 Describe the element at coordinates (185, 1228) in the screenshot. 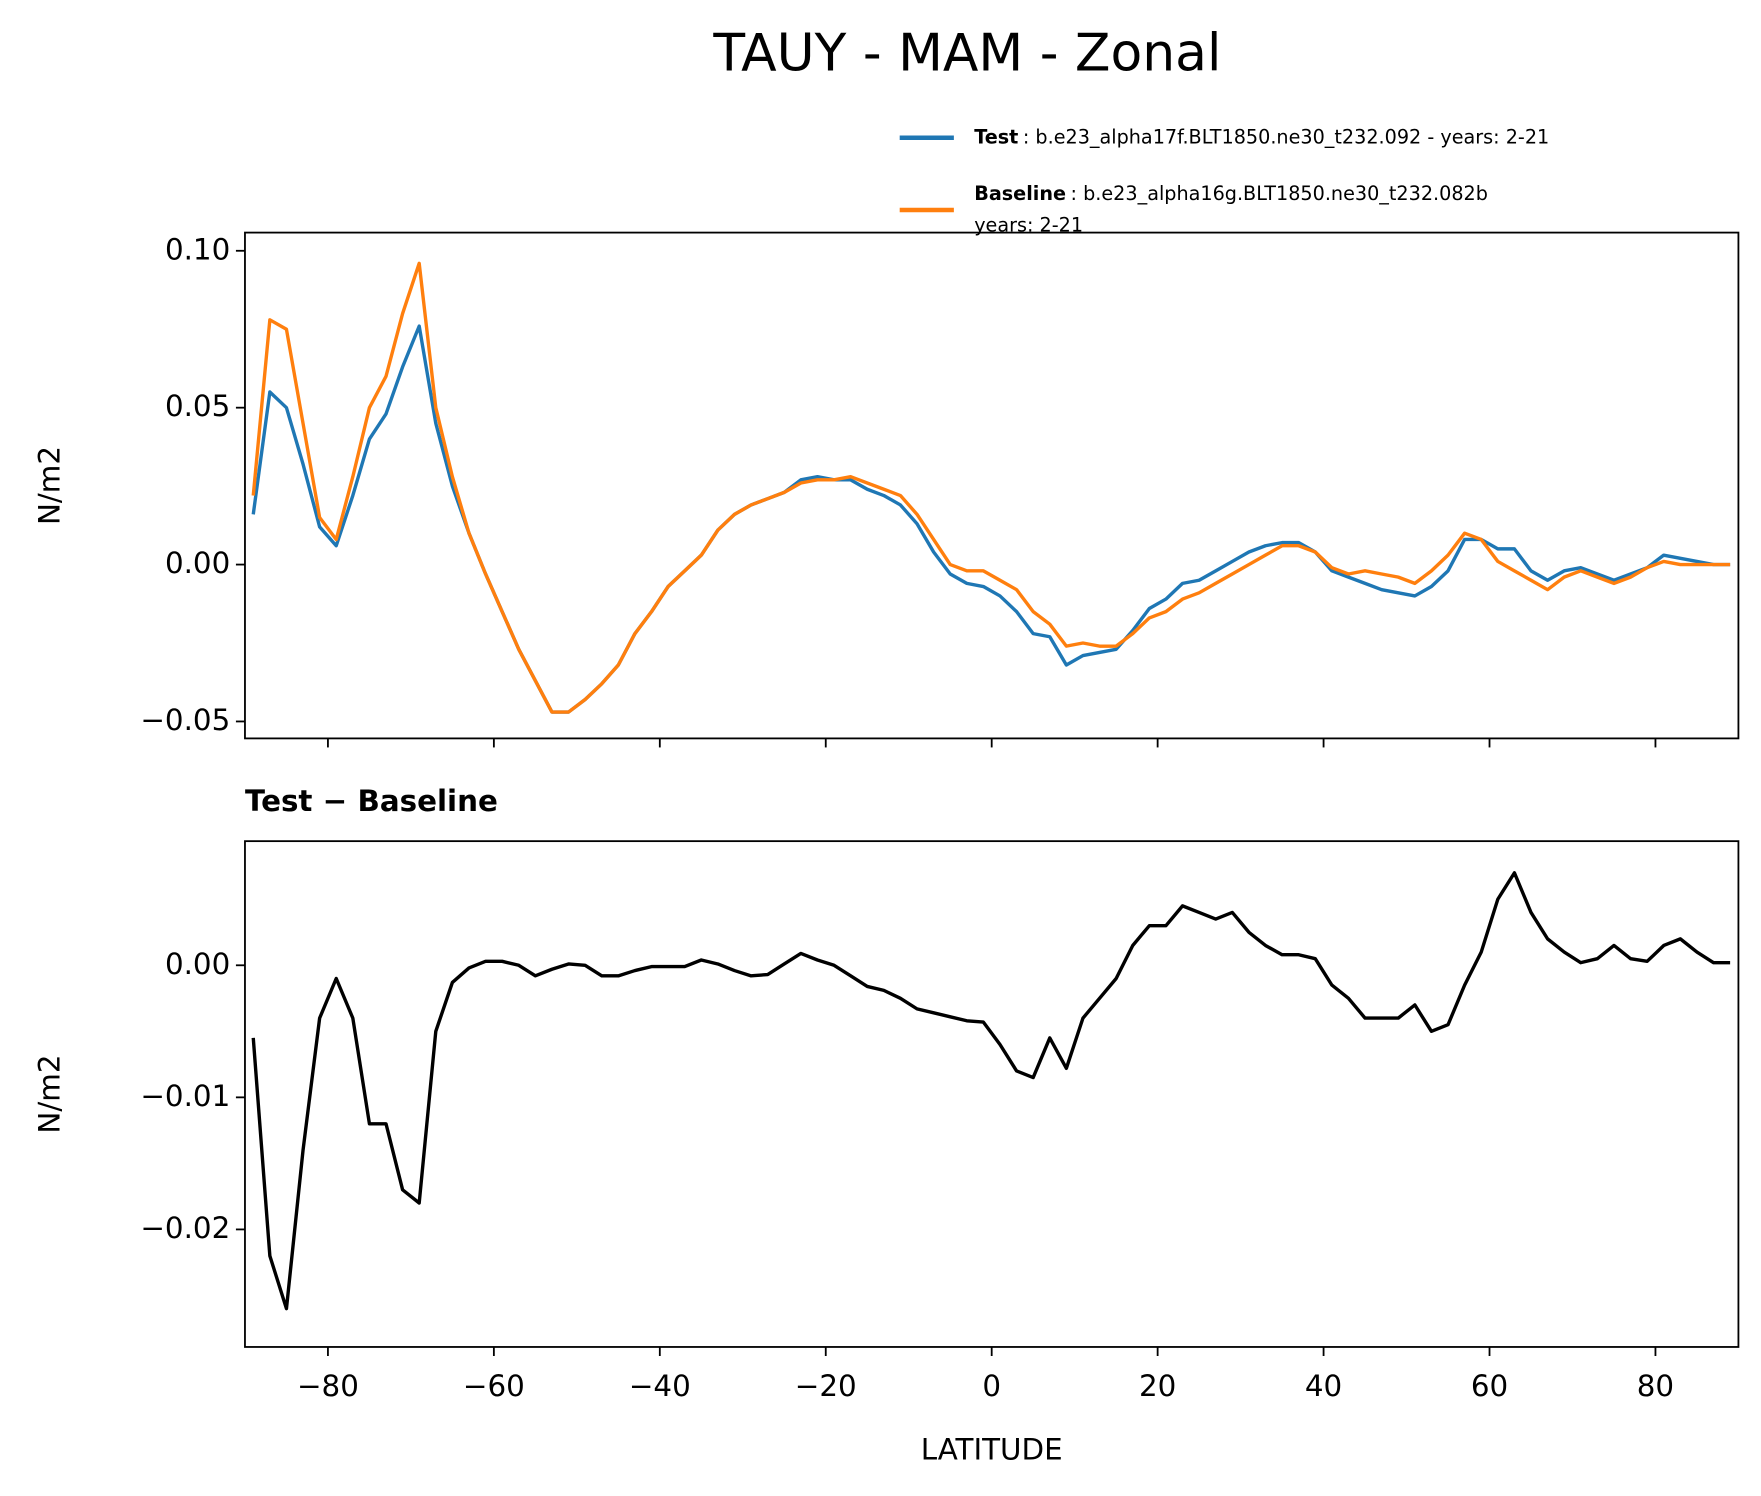

I see `y-tick-label: −0.02` at that location.